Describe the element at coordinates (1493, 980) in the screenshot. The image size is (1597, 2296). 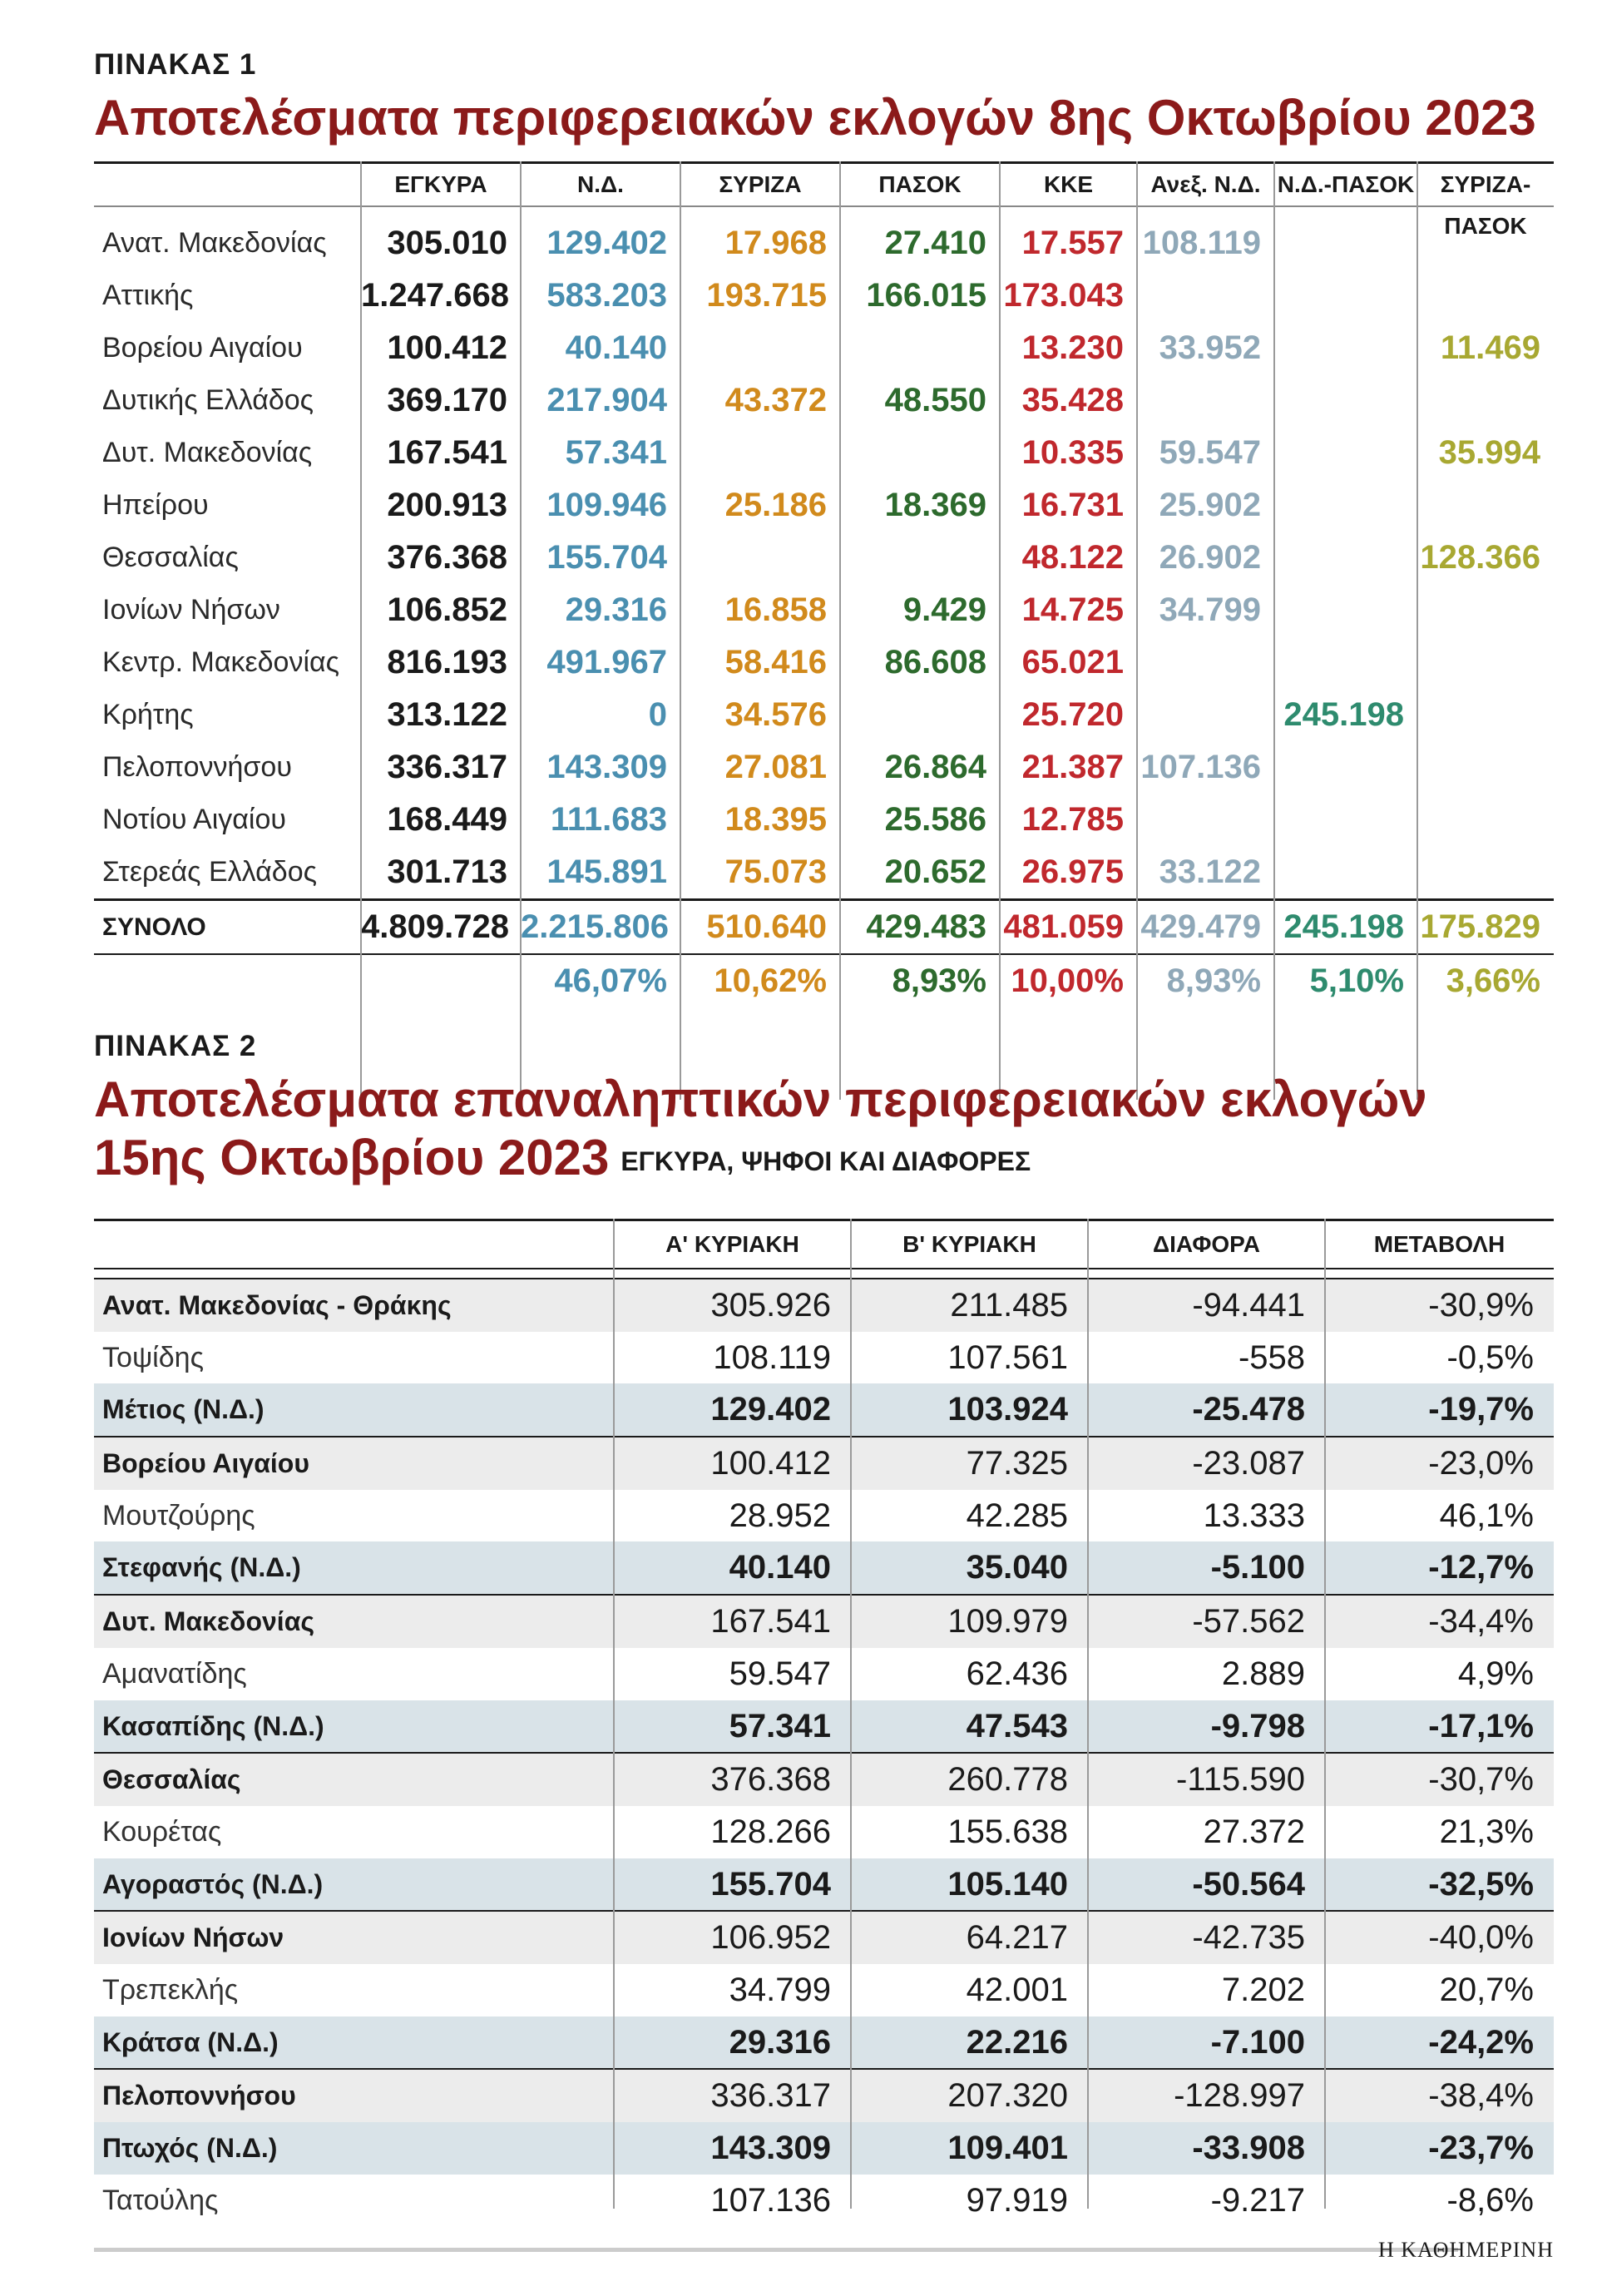
I see `table1-pct-syriza-pasok: 3,66%` at that location.